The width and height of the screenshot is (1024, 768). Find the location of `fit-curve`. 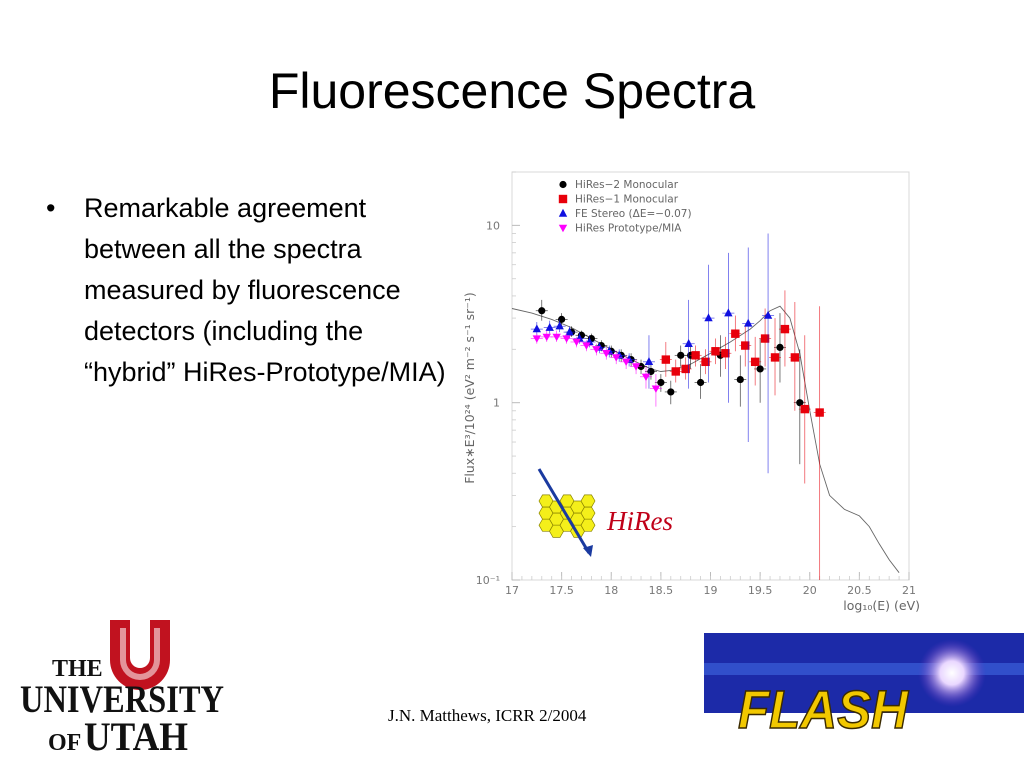

fit-curve is located at coordinates (705, 439).